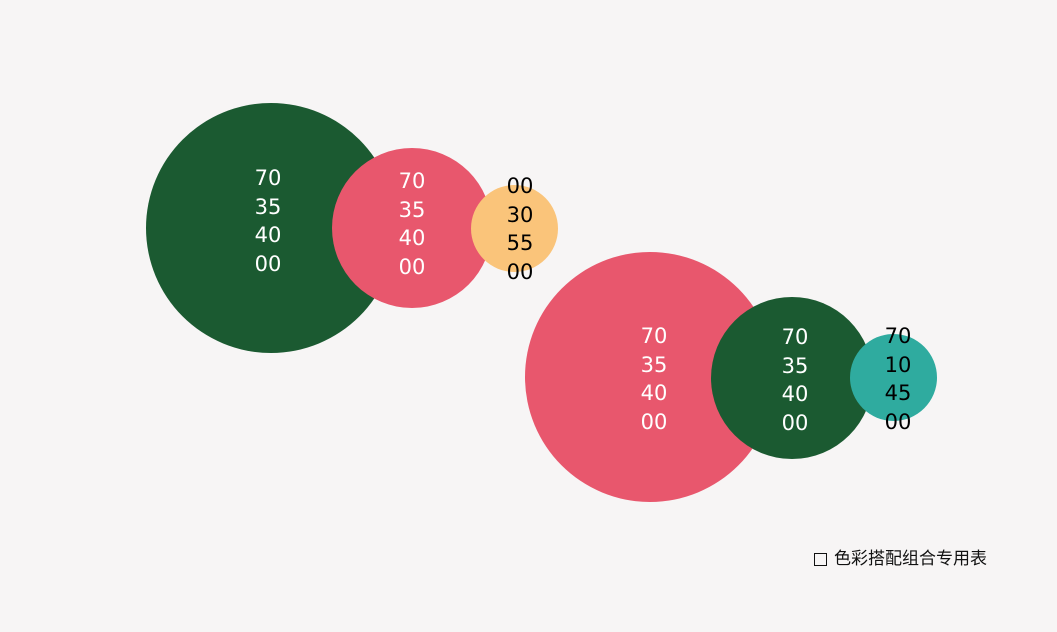  Describe the element at coordinates (654, 421) in the screenshot. I see `group2-large-value-4: 00` at that location.